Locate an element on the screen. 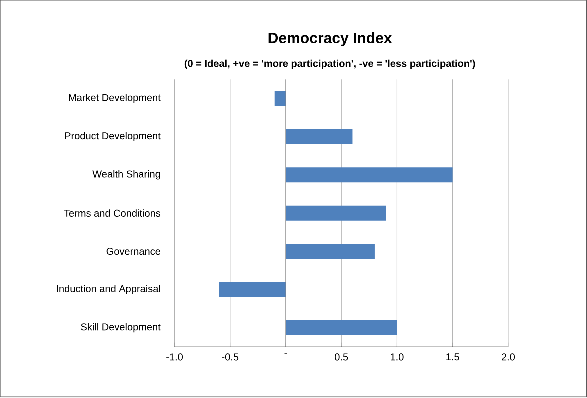 This screenshot has width=587, height=398. x-tick-label: -0.5 is located at coordinates (230, 357).